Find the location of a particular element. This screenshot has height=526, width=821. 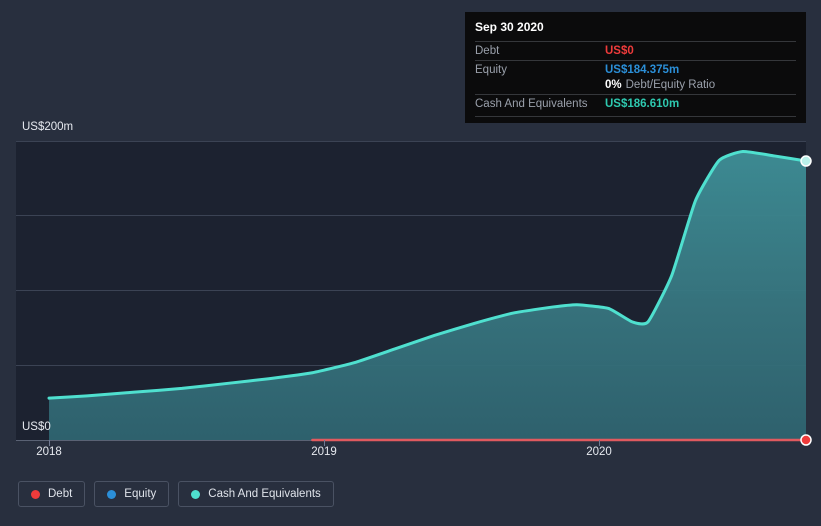

legend-label-equity: Equity is located at coordinates (140, 494).